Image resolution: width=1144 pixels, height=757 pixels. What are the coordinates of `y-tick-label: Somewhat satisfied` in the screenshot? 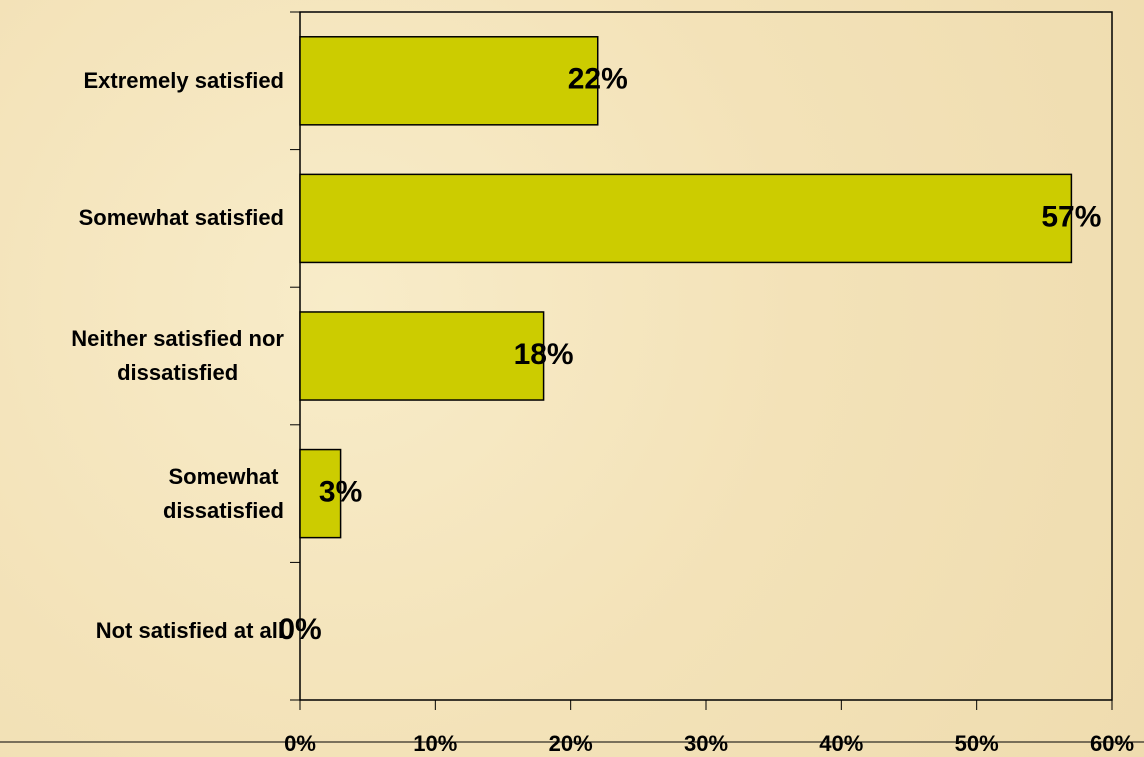 It's located at (181, 218).